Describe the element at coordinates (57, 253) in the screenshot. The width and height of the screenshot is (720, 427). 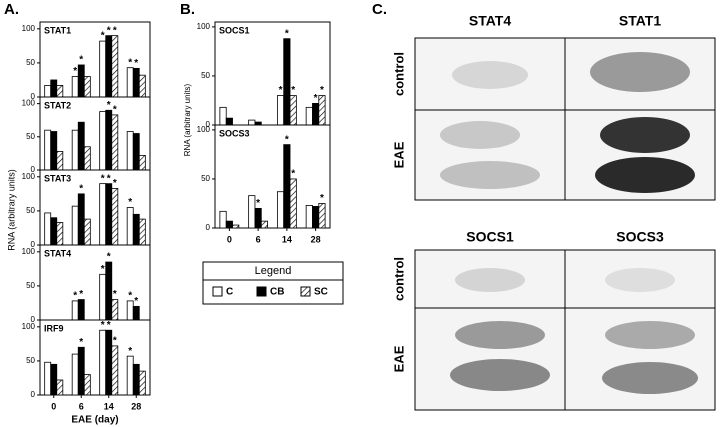
I see `chart-title: STAT4` at that location.